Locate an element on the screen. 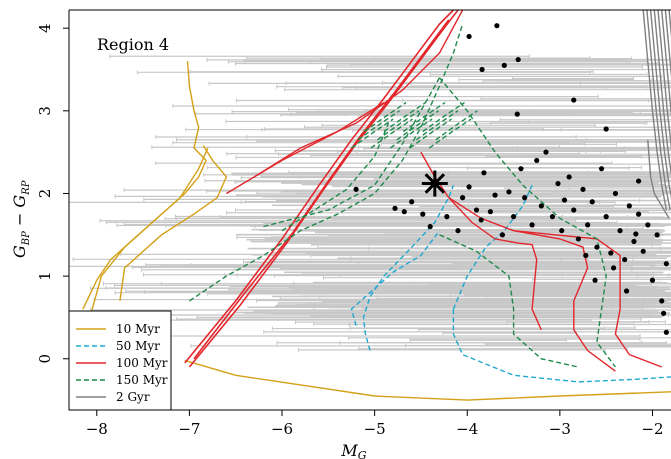 The image size is (671, 459). y-axis: 0 1 2 3 4 is located at coordinates (52, 193).